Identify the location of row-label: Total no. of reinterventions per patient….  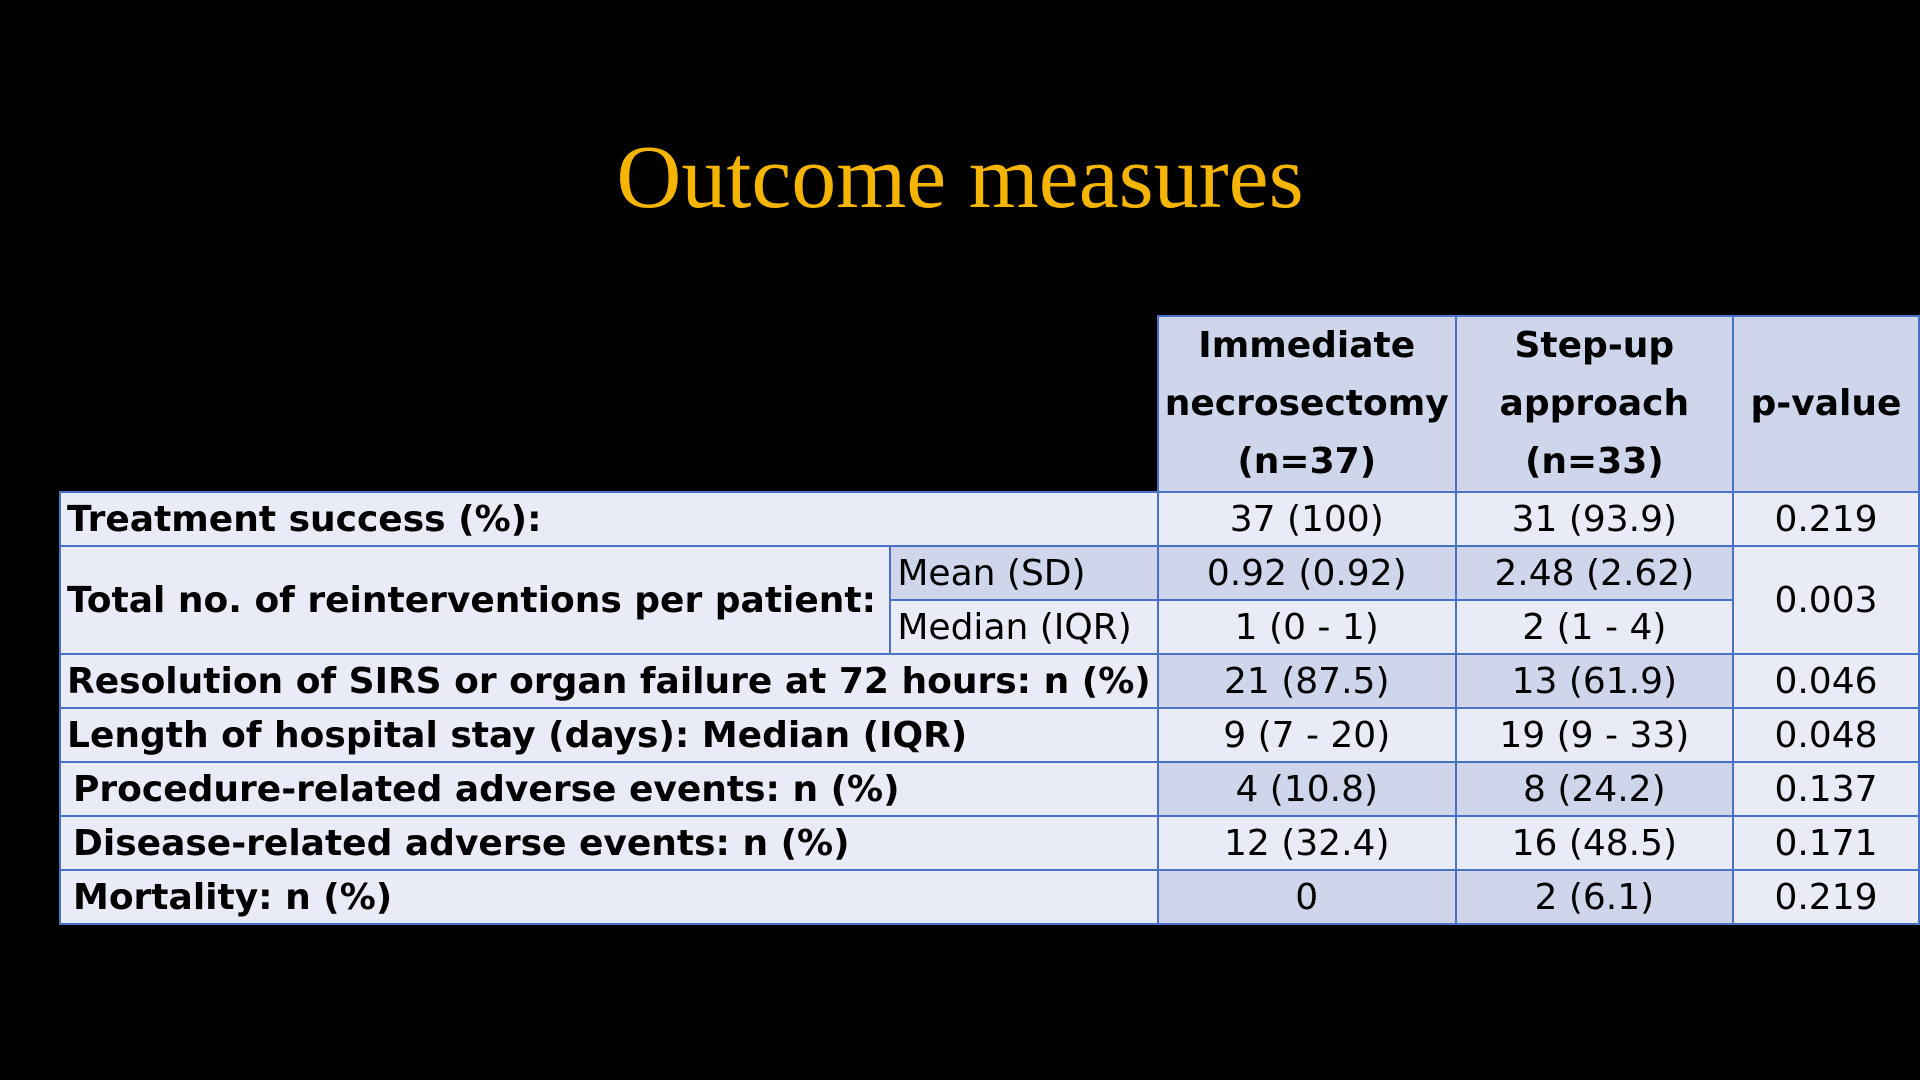
(475, 600).